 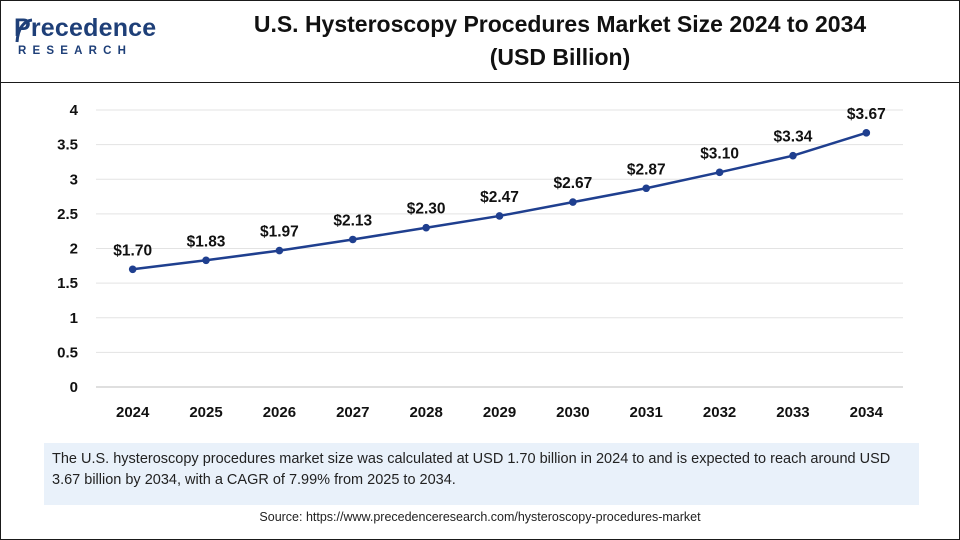 What do you see at coordinates (866, 114) in the screenshot?
I see `data-label: $3.67` at bounding box center [866, 114].